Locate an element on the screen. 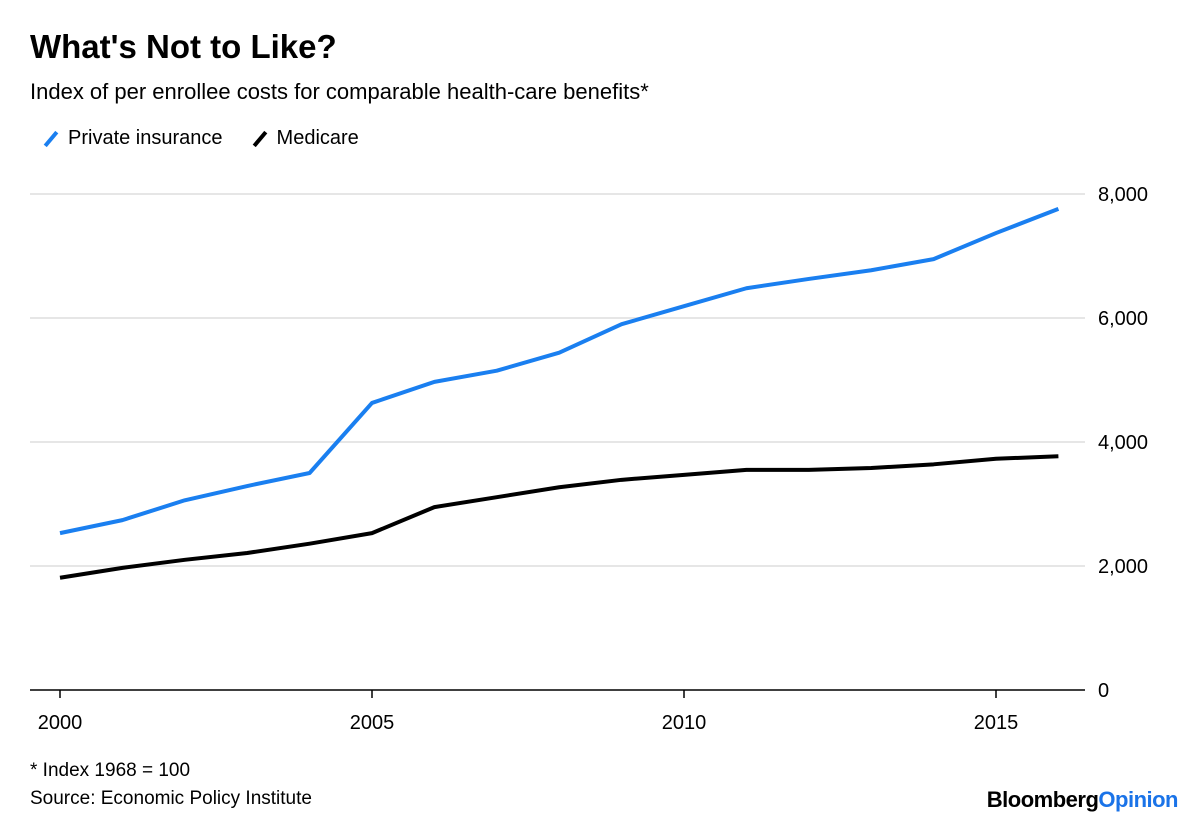 The image size is (1200, 827). x-tick-label: 2000 is located at coordinates (60, 723).